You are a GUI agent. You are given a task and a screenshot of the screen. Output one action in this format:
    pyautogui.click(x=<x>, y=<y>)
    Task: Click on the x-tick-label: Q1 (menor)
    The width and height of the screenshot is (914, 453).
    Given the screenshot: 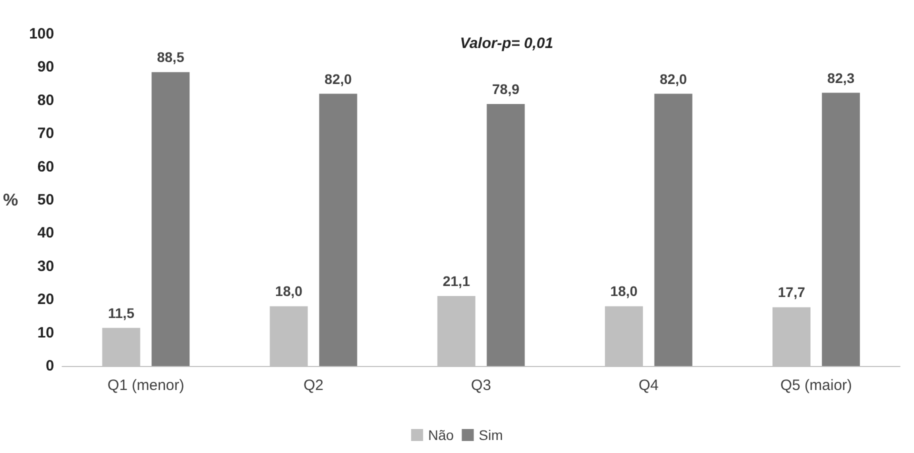 What is the action you would take?
    pyautogui.click(x=146, y=385)
    